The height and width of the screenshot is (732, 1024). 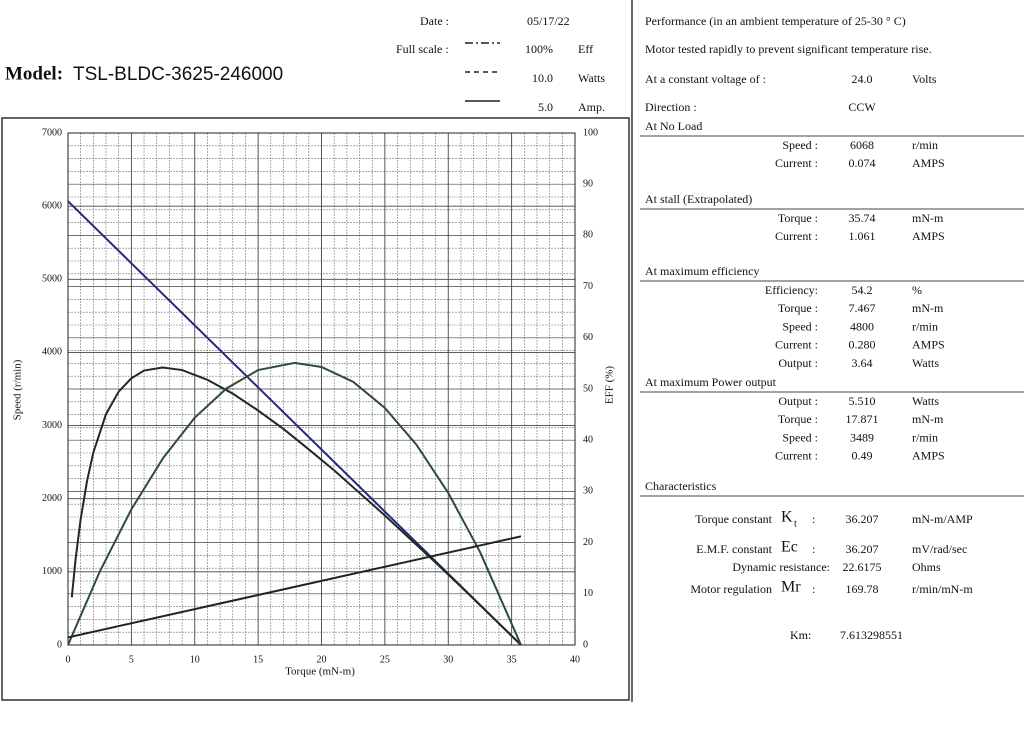 What do you see at coordinates (575, 659) in the screenshot?
I see `x-tick-label: 40` at bounding box center [575, 659].